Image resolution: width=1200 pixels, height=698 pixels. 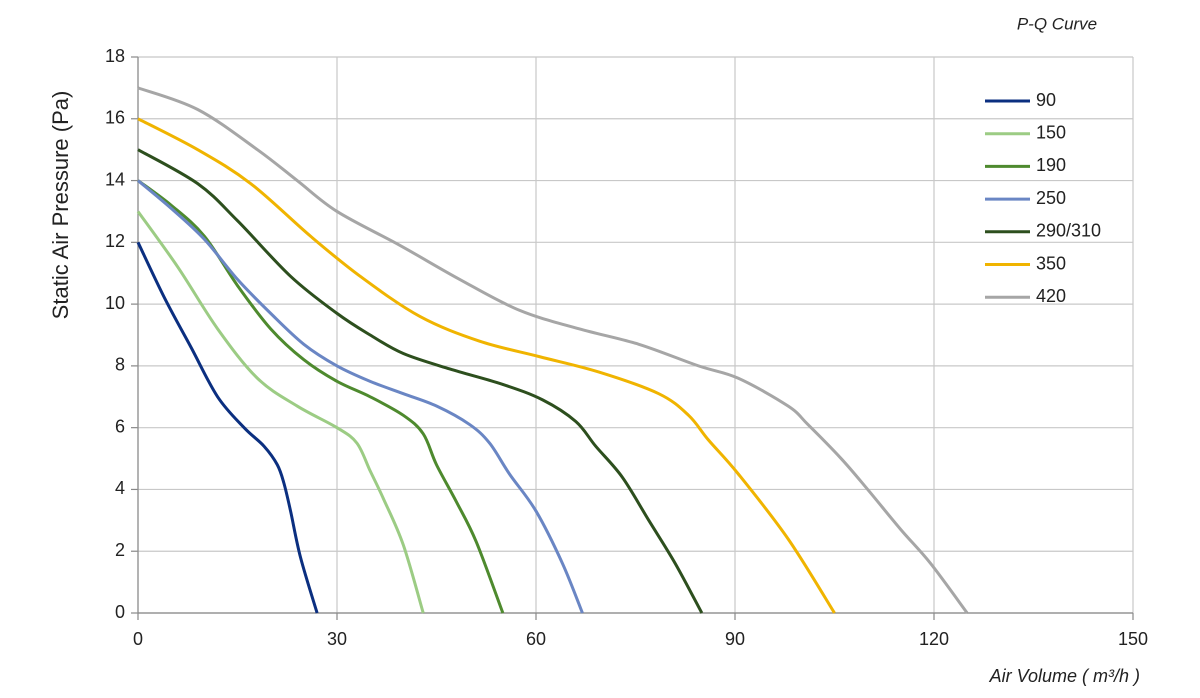 I want to click on x-tick-label: 90, so click(x=735, y=639).